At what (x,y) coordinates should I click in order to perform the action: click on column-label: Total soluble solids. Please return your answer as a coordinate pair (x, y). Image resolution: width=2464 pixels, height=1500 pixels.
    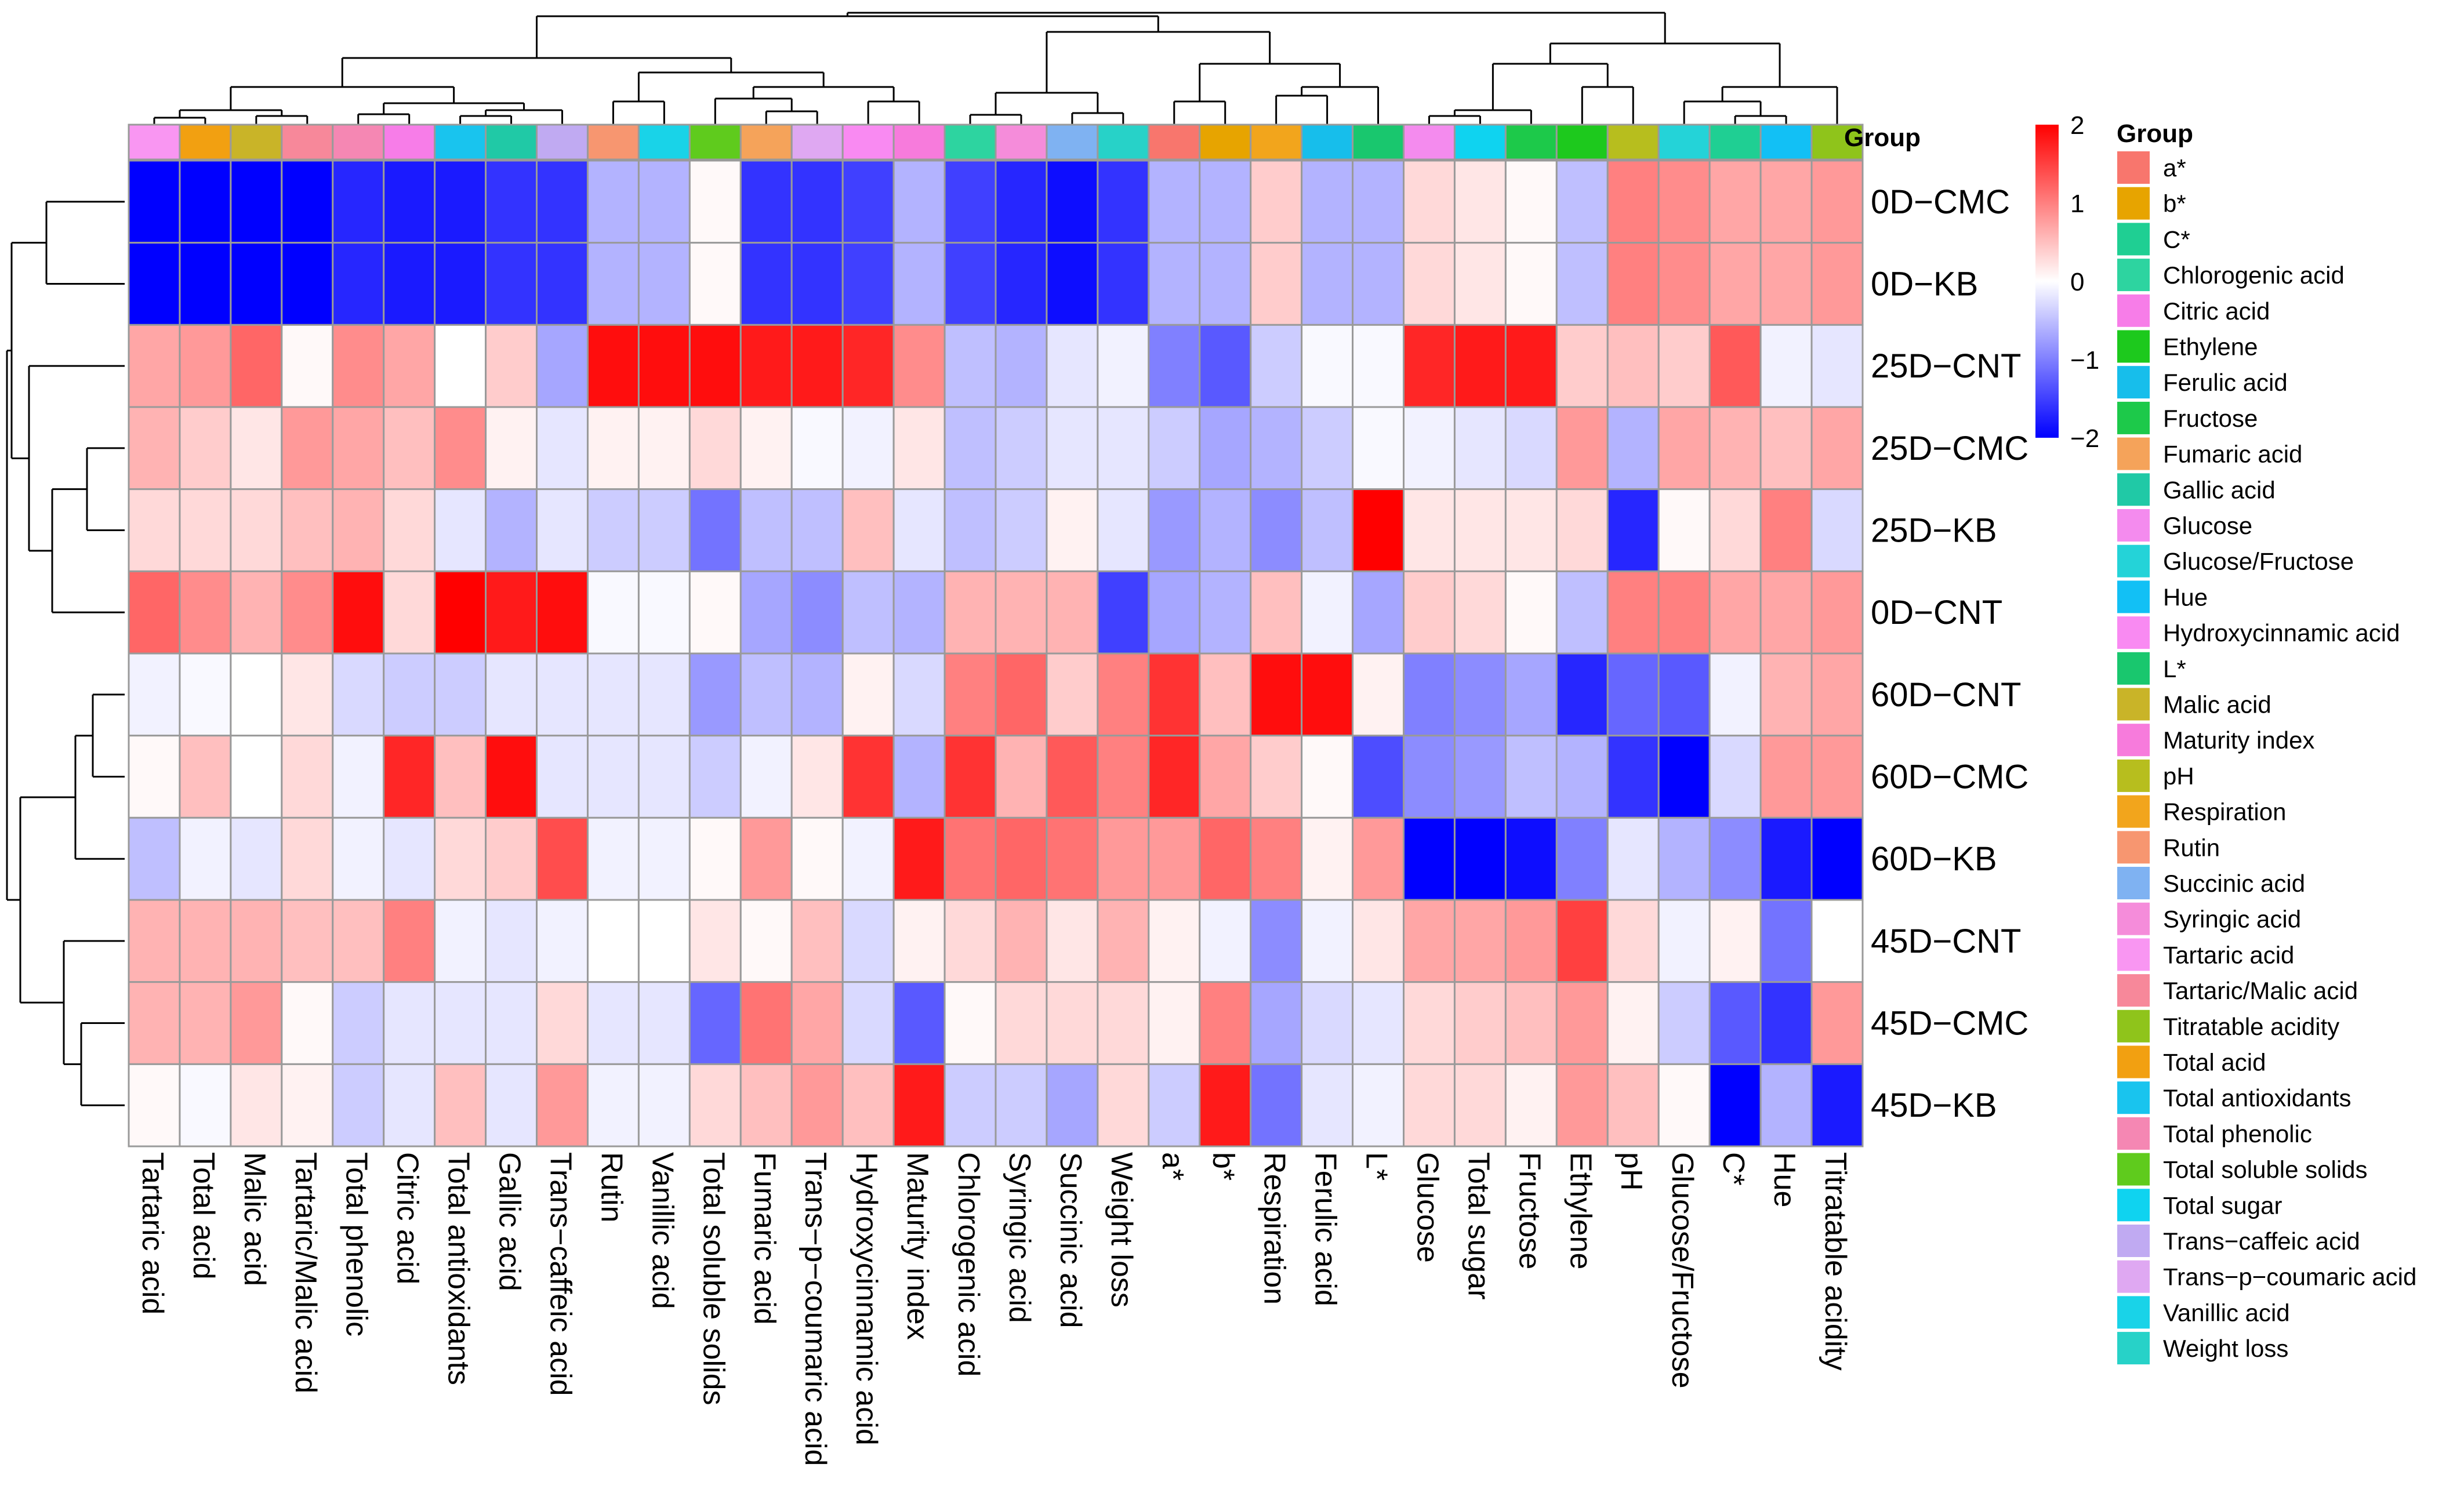
    Looking at the image, I should click on (713, 1278).